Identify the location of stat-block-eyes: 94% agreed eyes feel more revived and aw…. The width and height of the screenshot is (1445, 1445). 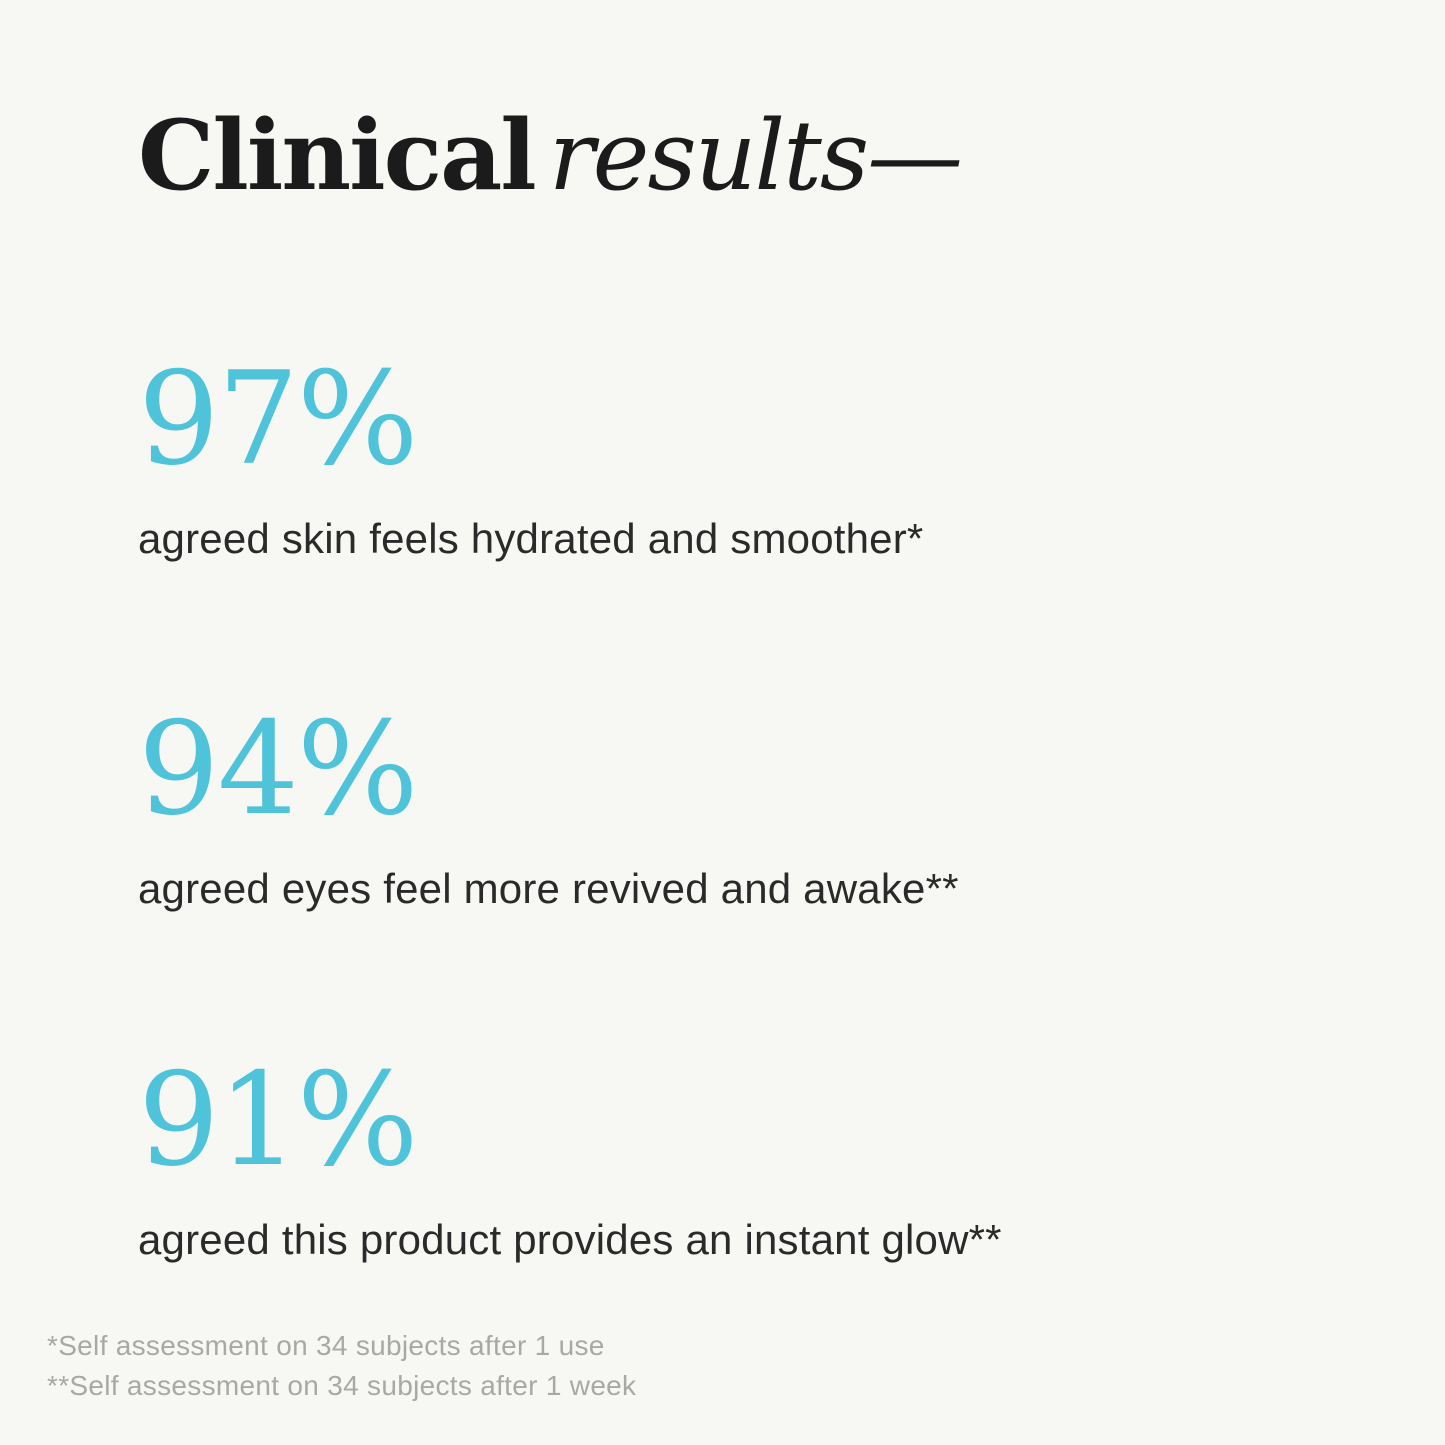
(746, 810).